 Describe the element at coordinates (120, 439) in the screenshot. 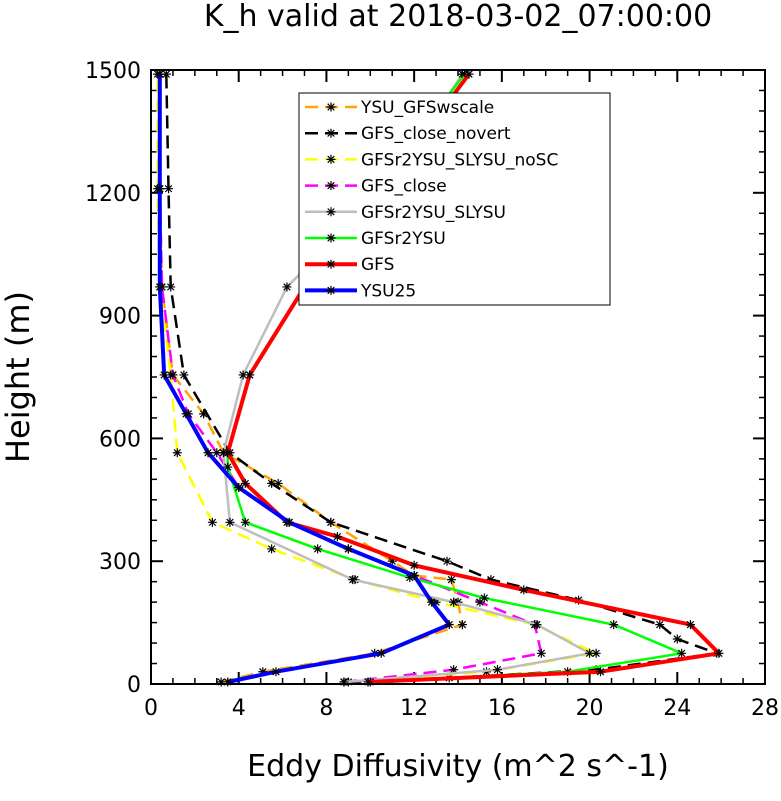

I see `y-tick-label: 600` at that location.